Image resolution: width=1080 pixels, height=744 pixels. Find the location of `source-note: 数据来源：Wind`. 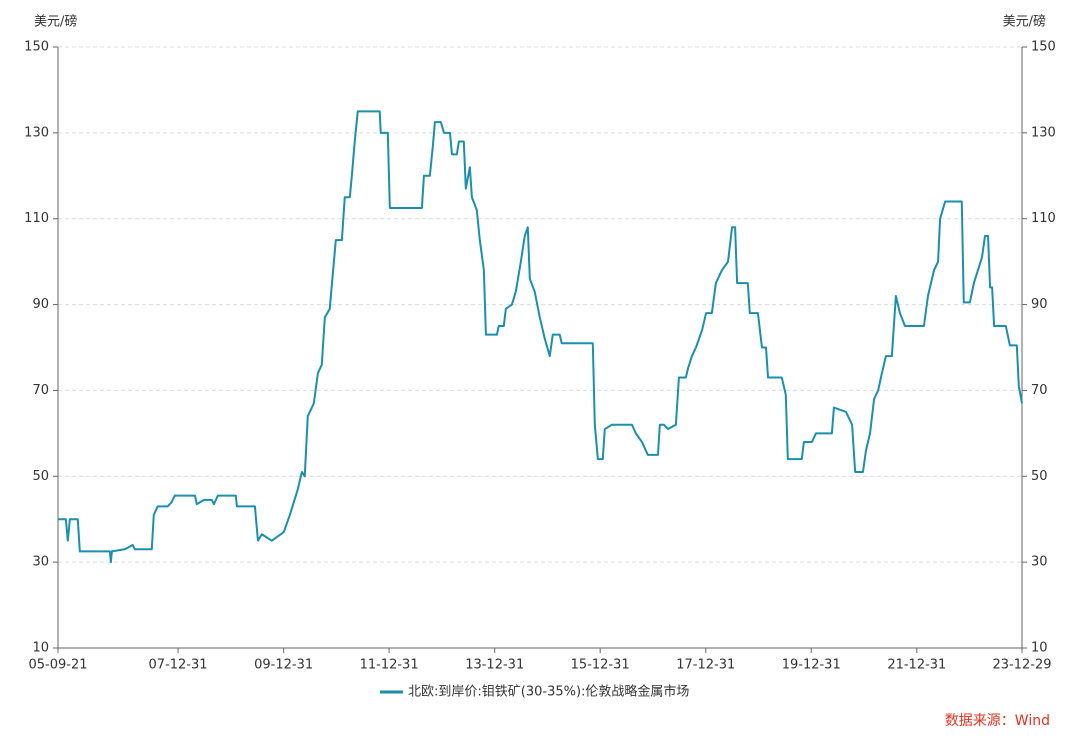

source-note: 数据来源：Wind is located at coordinates (997, 721).